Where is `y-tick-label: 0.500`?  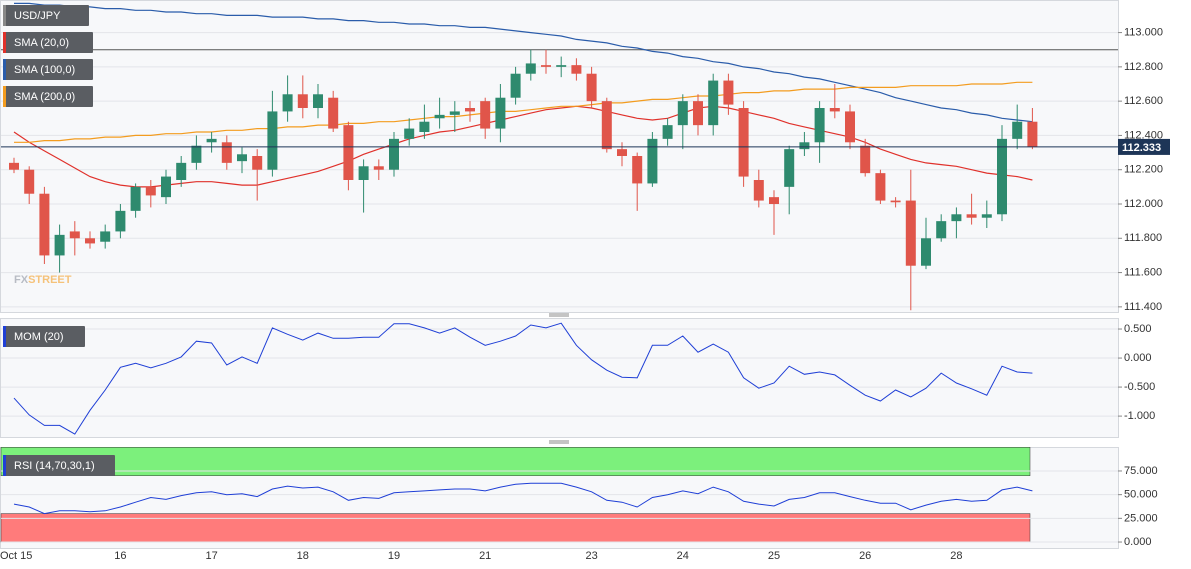
y-tick-label: 0.500 is located at coordinates (1138, 329).